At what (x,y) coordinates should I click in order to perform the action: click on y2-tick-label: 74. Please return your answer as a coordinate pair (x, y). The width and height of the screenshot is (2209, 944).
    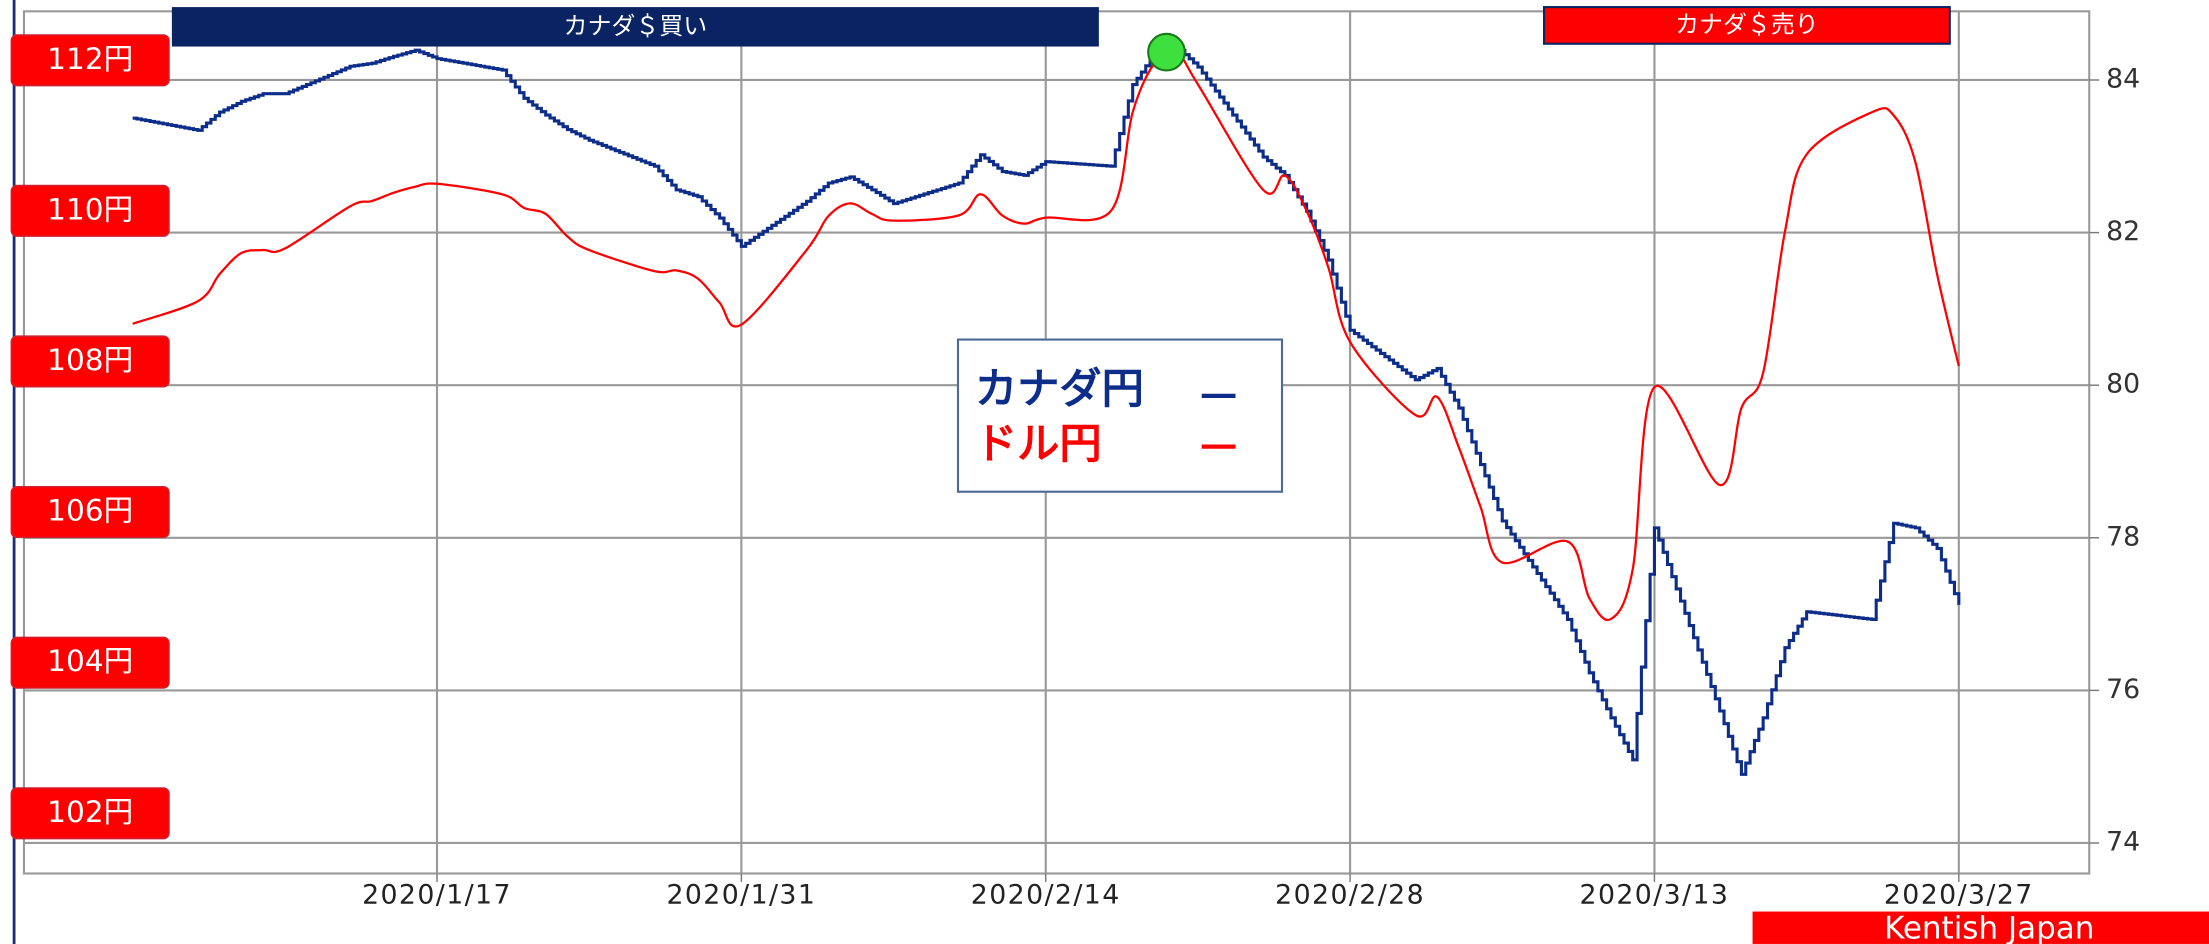
    Looking at the image, I should click on (2123, 841).